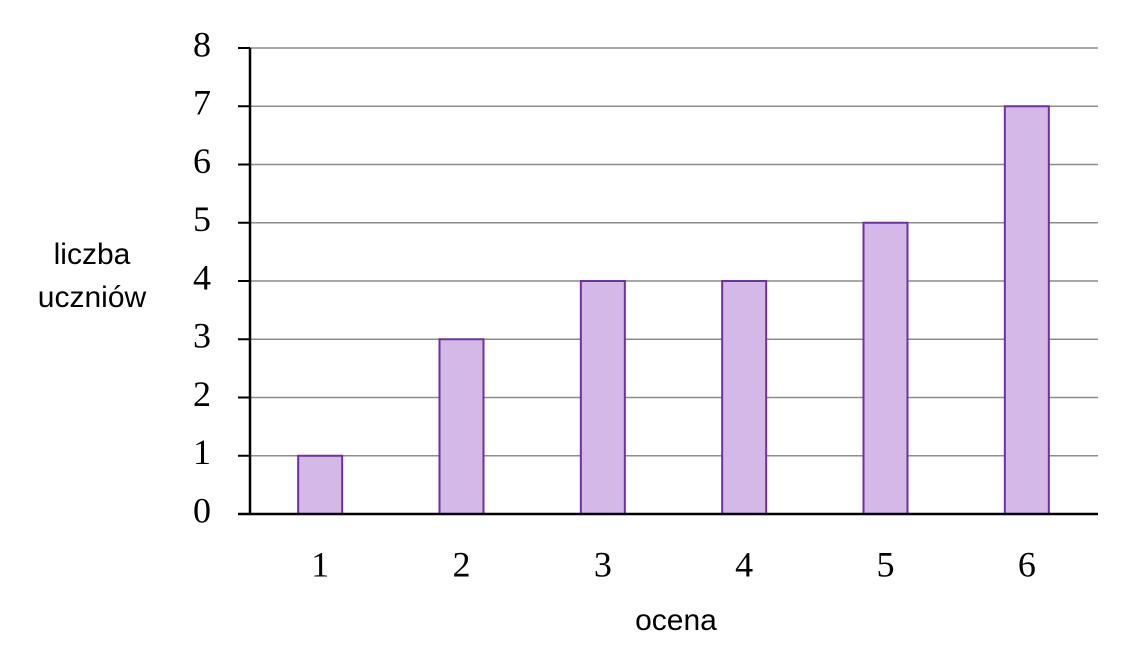 The width and height of the screenshot is (1127, 663). What do you see at coordinates (744, 564) in the screenshot?
I see `x-tick-label: 4` at bounding box center [744, 564].